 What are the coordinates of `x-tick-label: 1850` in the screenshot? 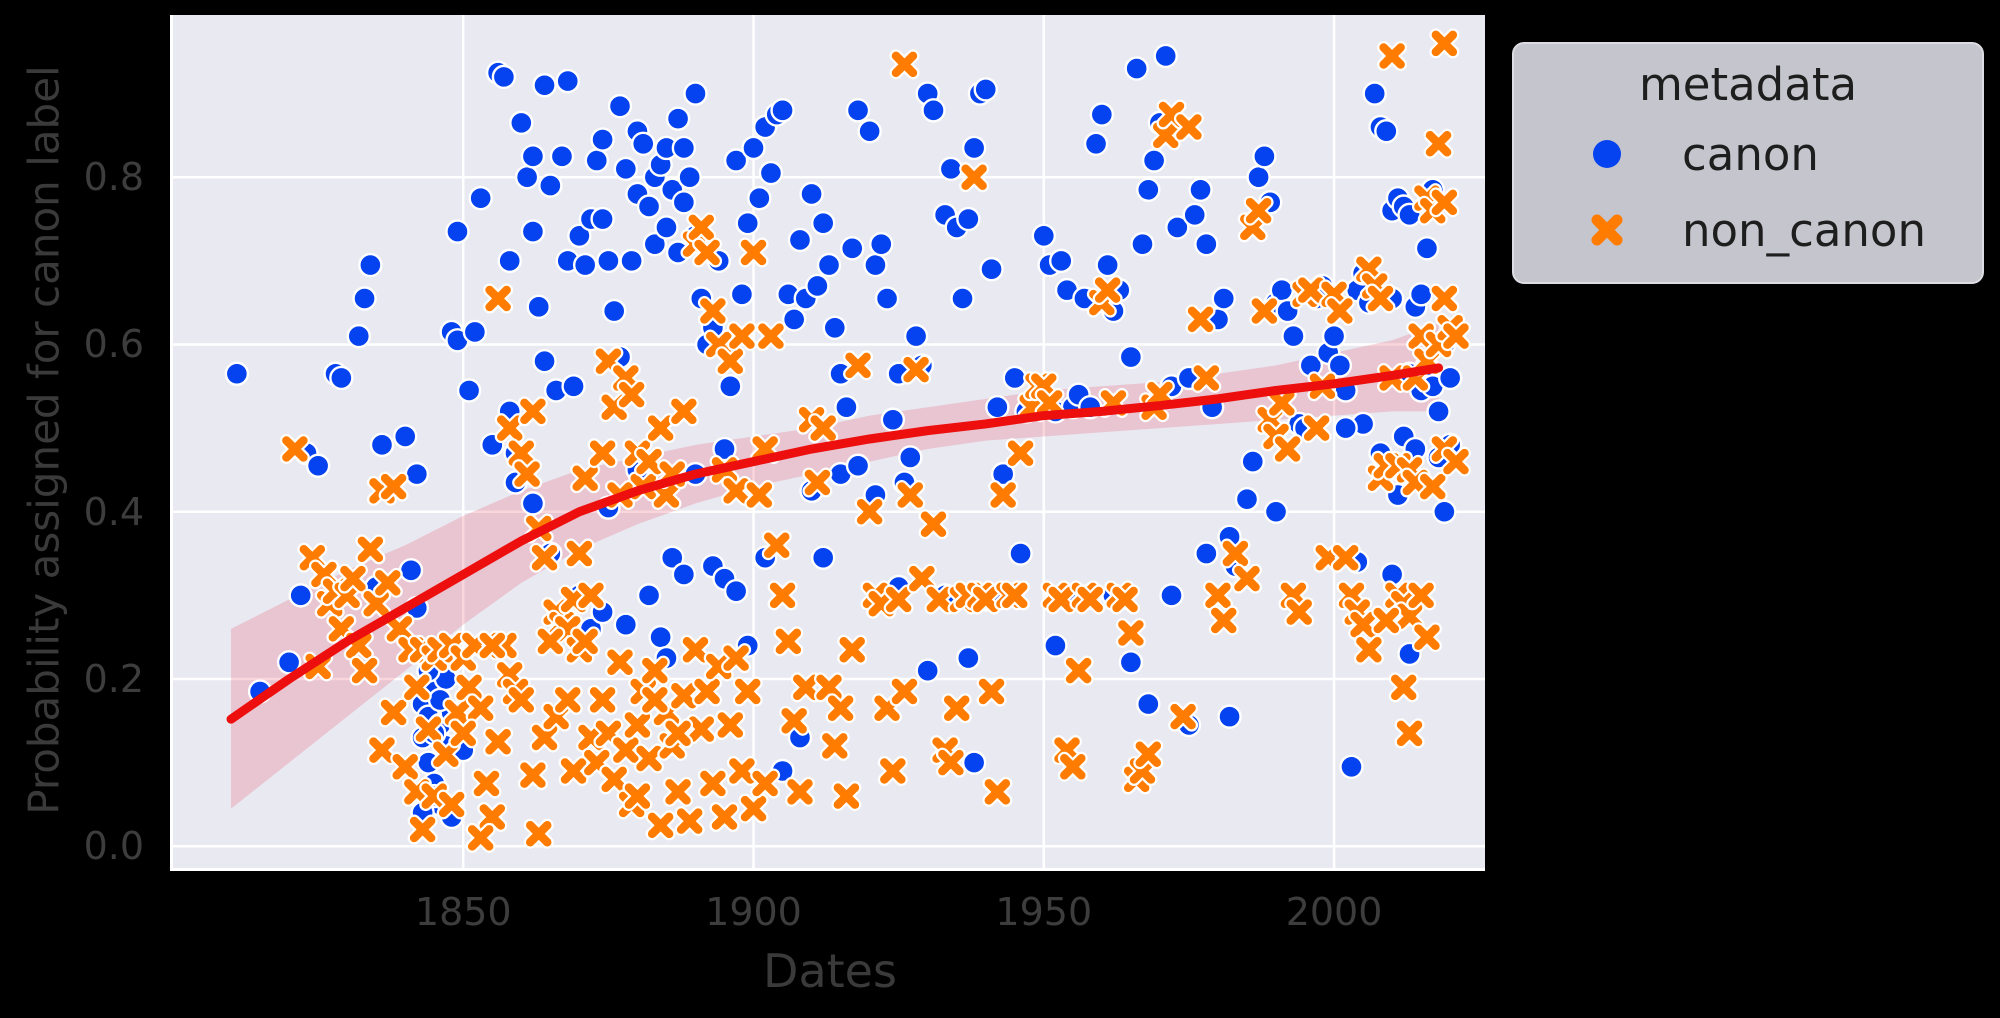 It's located at (463, 912).